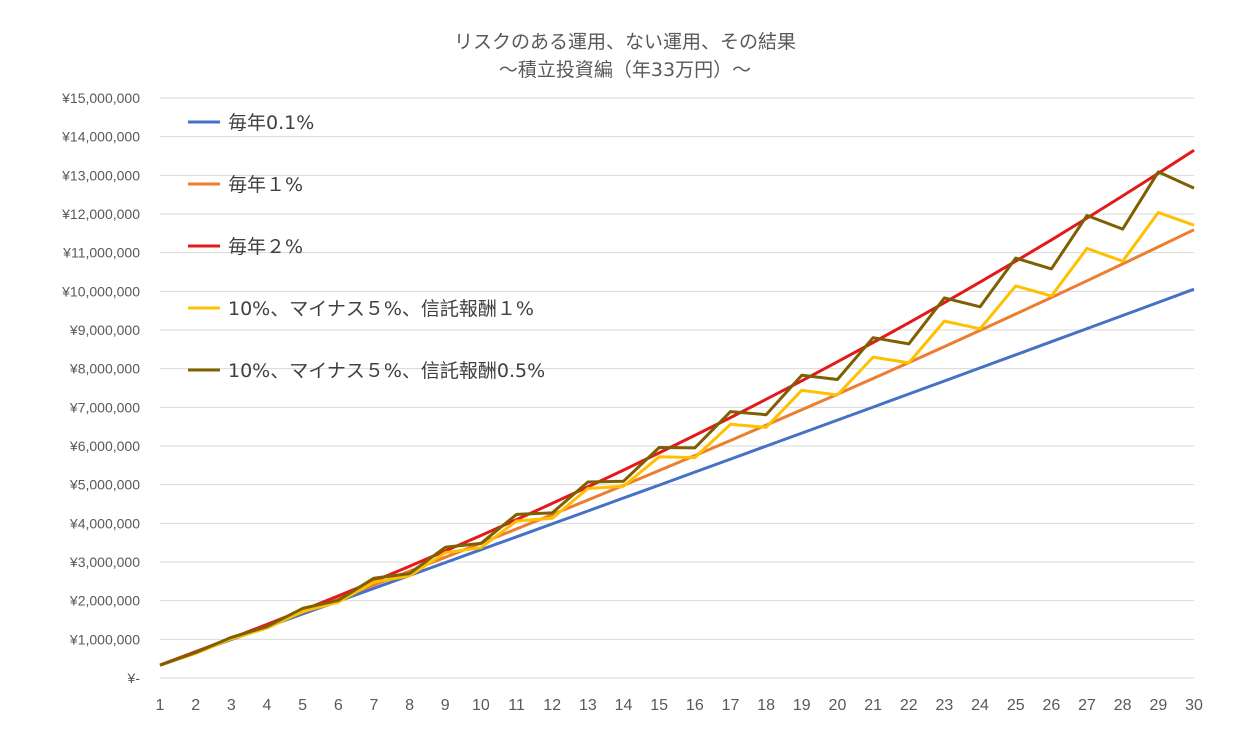 The height and width of the screenshot is (738, 1253). Describe the element at coordinates (695, 705) in the screenshot. I see `x-tick-label: 16` at that location.